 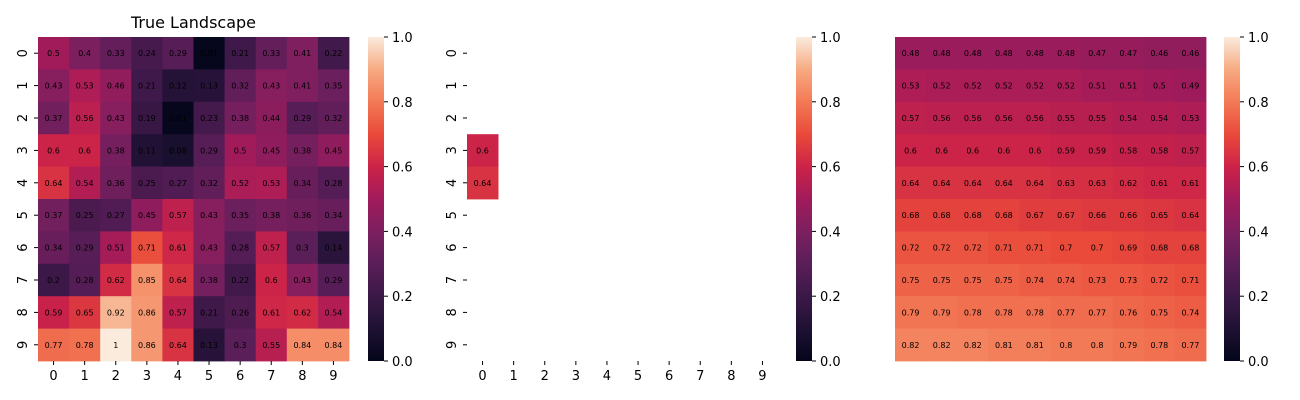 I want to click on cell-value-label: 0.46, so click(x=116, y=86).